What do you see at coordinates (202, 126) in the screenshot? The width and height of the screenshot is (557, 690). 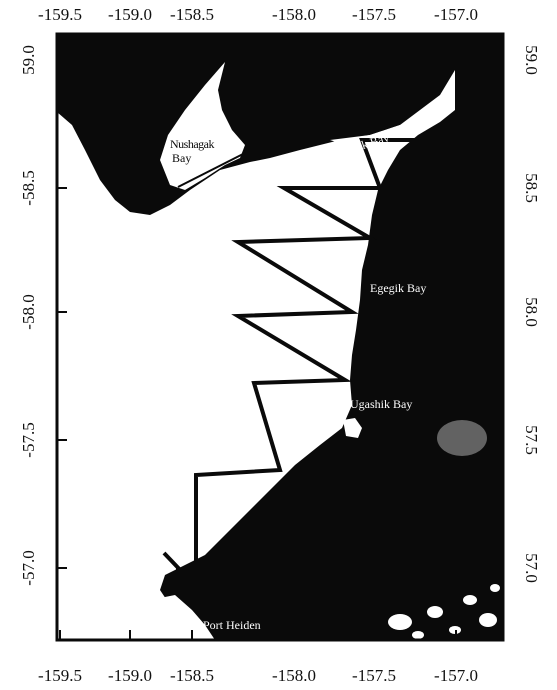 I see `nushagak-bay-water` at bounding box center [202, 126].